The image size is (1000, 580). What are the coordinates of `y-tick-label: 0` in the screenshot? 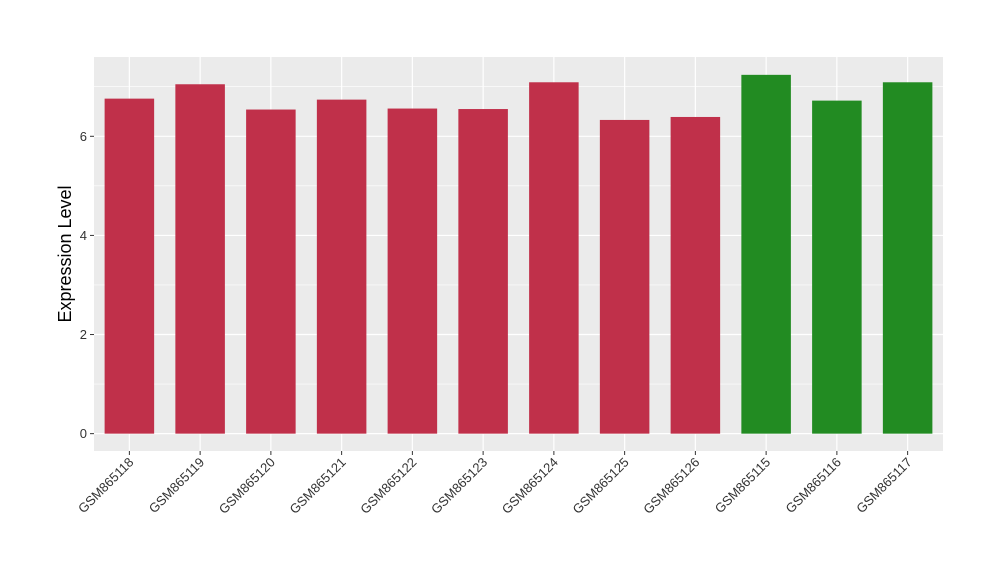 It's located at (83, 433).